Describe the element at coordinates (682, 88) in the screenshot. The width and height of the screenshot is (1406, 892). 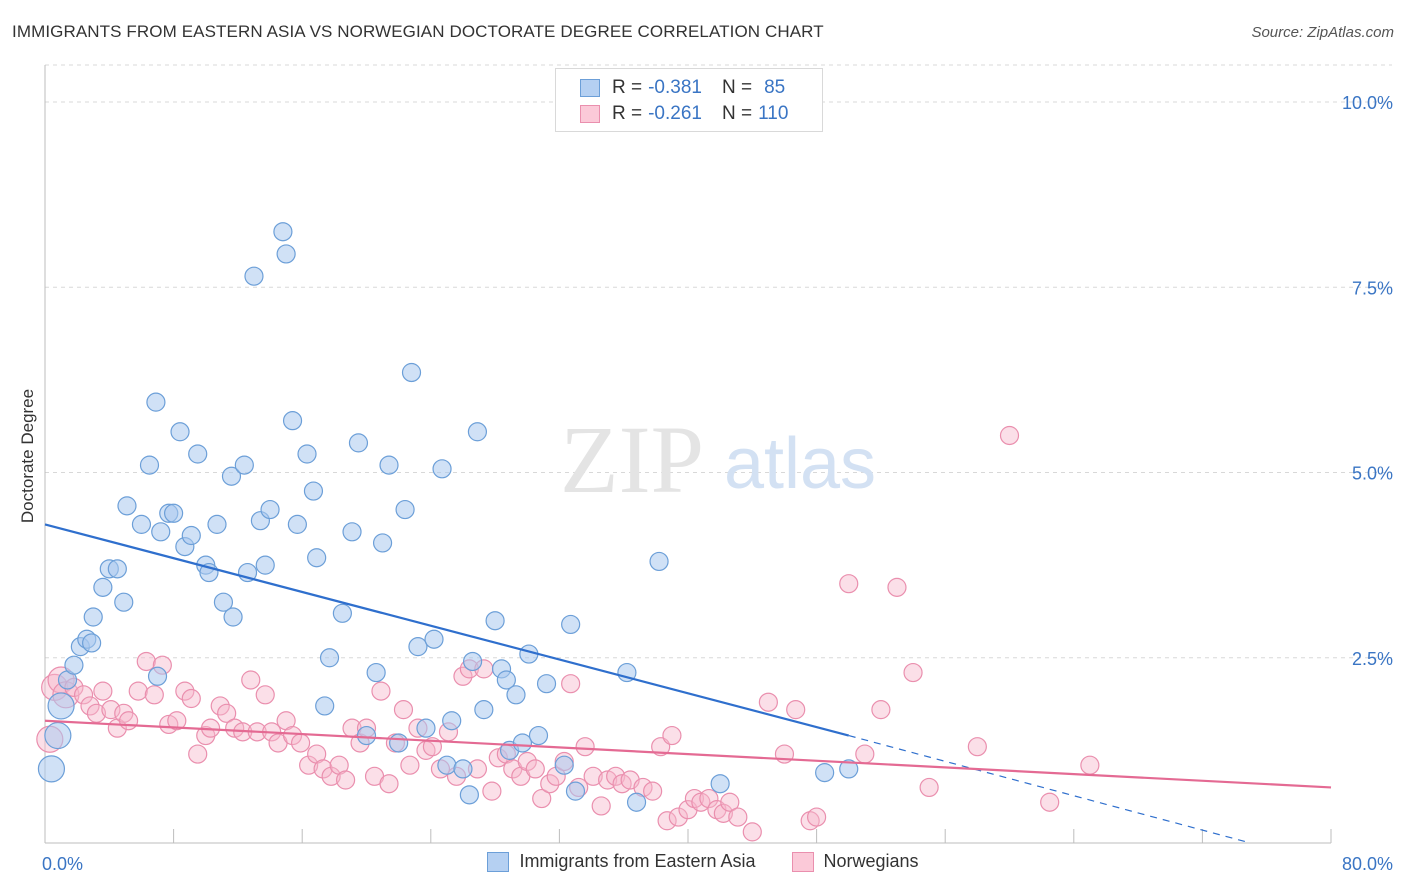
I see `legend-row-eastern-asia: R = -0.381 N = 85` at that location.